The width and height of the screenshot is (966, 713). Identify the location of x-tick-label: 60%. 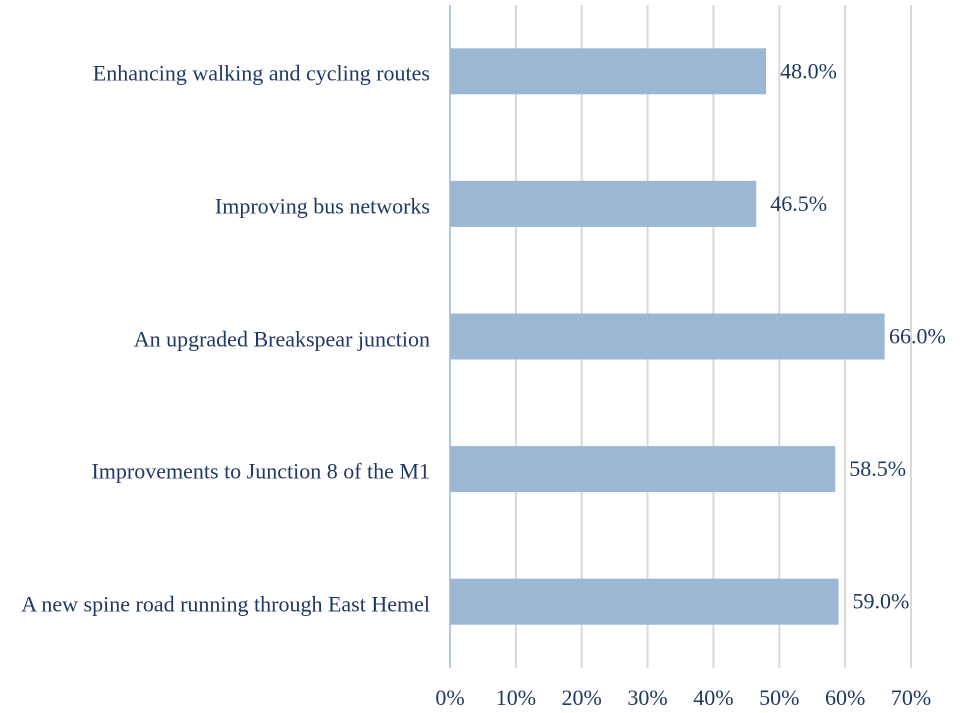
(845, 697).